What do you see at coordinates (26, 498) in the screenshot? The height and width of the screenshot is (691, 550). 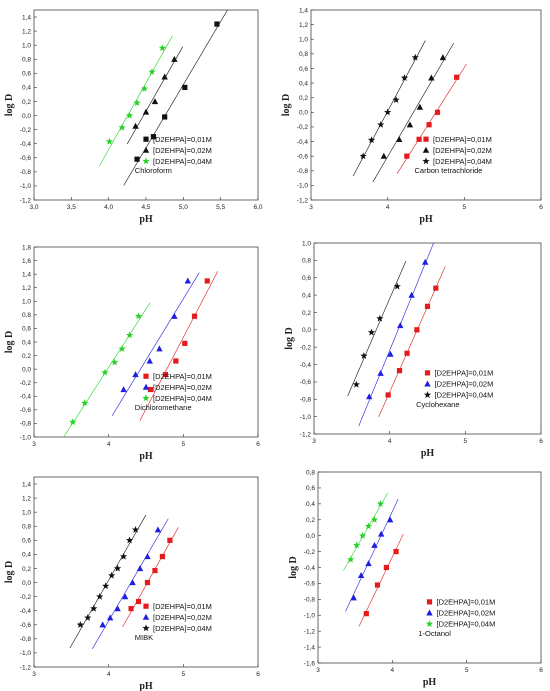 I see `y-tick-label: 1,2` at bounding box center [26, 498].